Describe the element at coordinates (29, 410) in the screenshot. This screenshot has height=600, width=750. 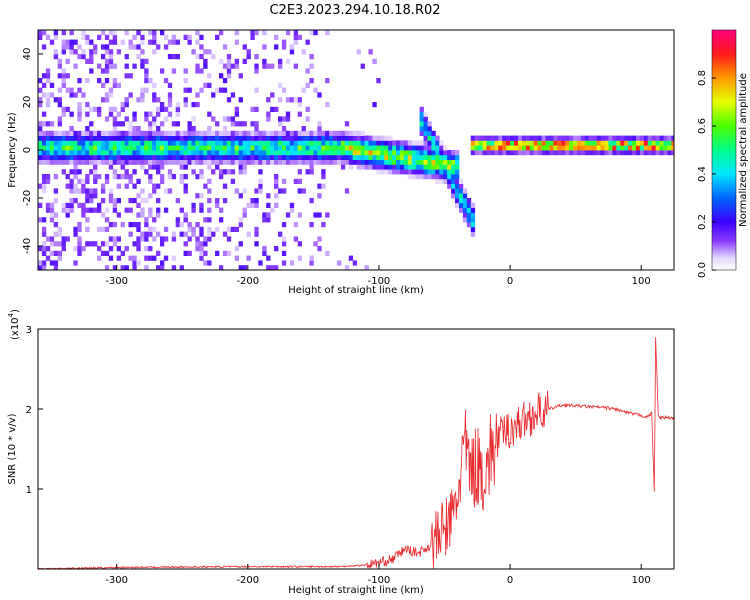
I see `y-tick-label: 2` at that location.